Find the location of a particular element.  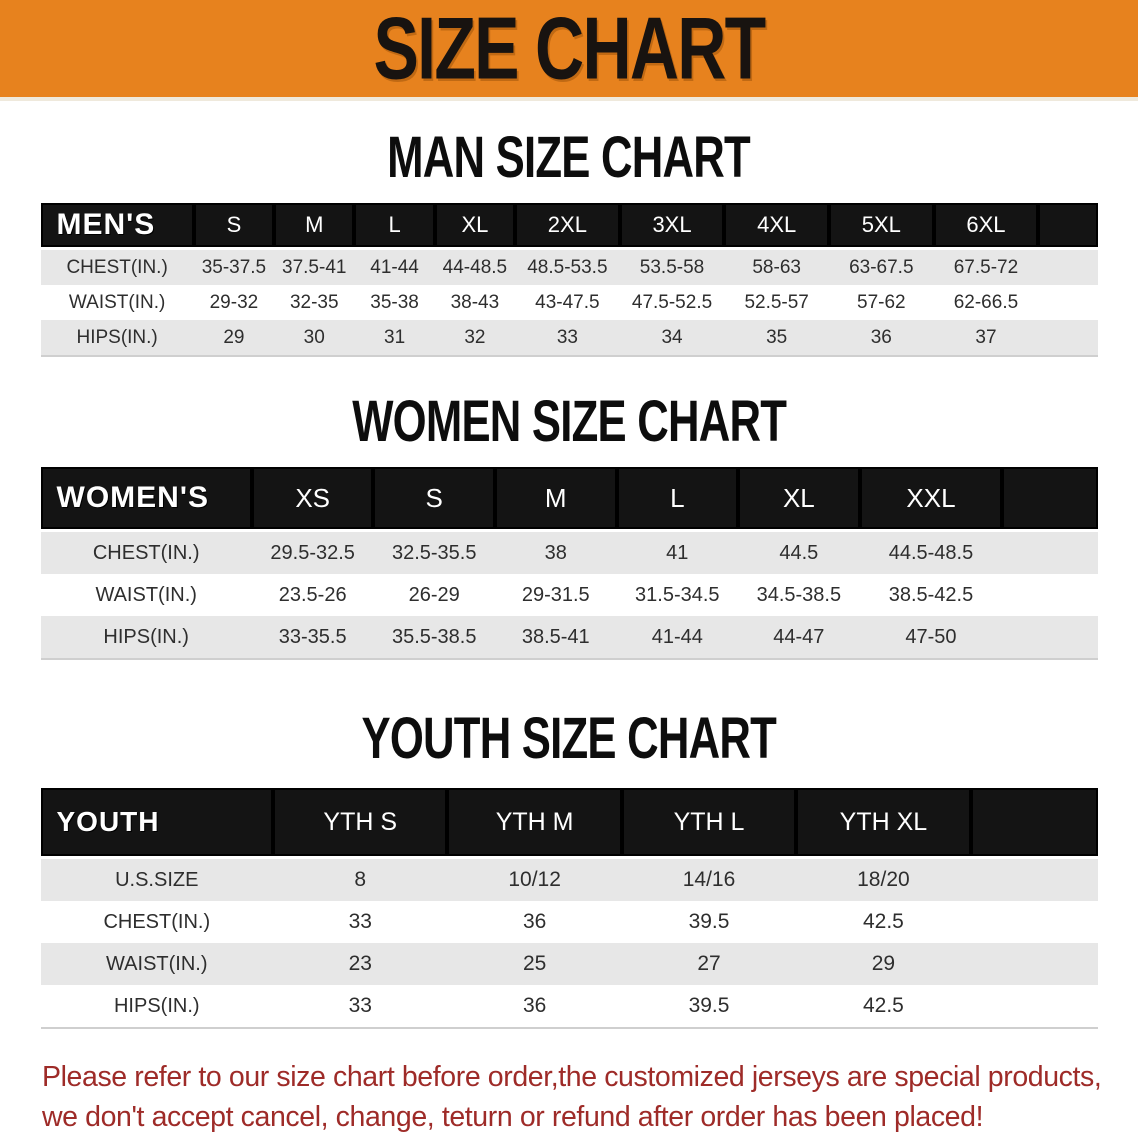

men-size-col: 4XL is located at coordinates (776, 226).